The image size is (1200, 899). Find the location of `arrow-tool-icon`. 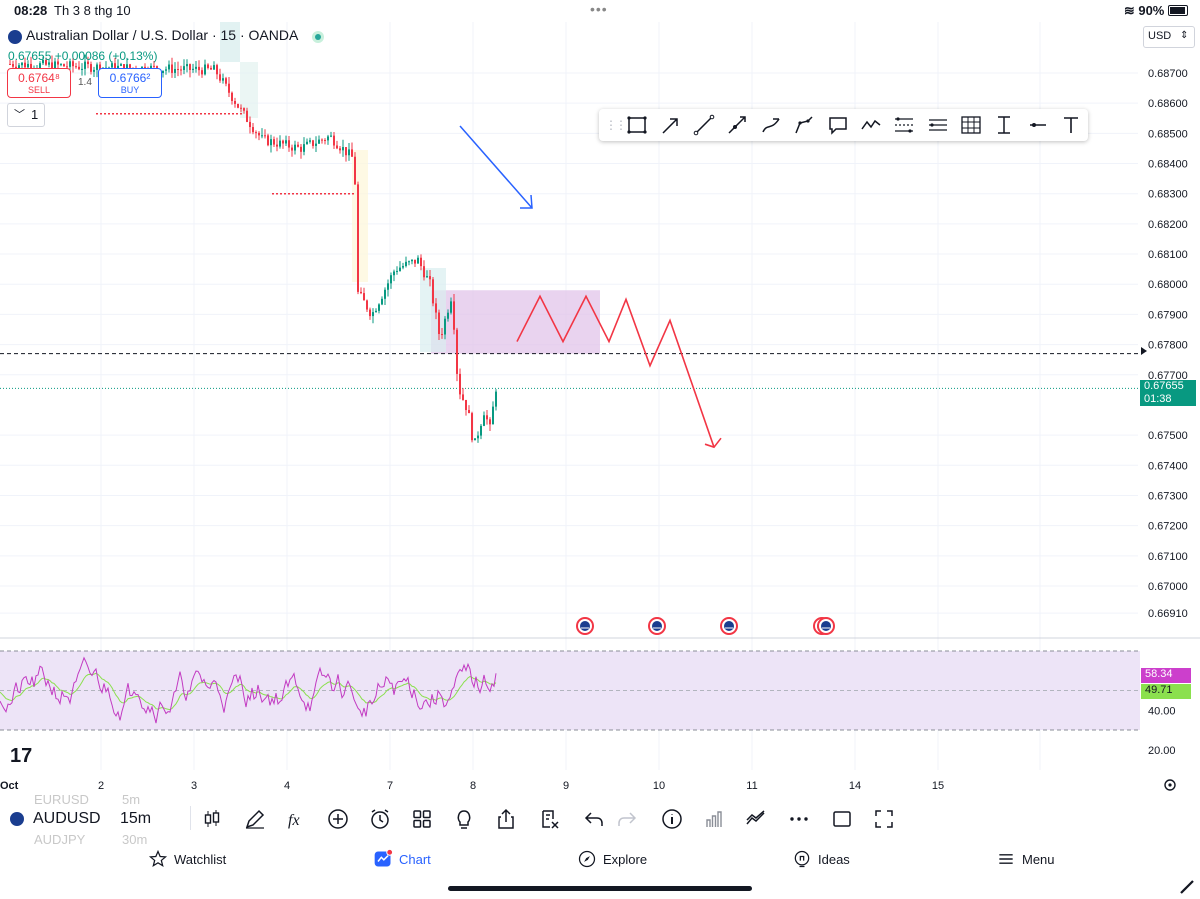

arrow-tool-icon is located at coordinates (671, 125).